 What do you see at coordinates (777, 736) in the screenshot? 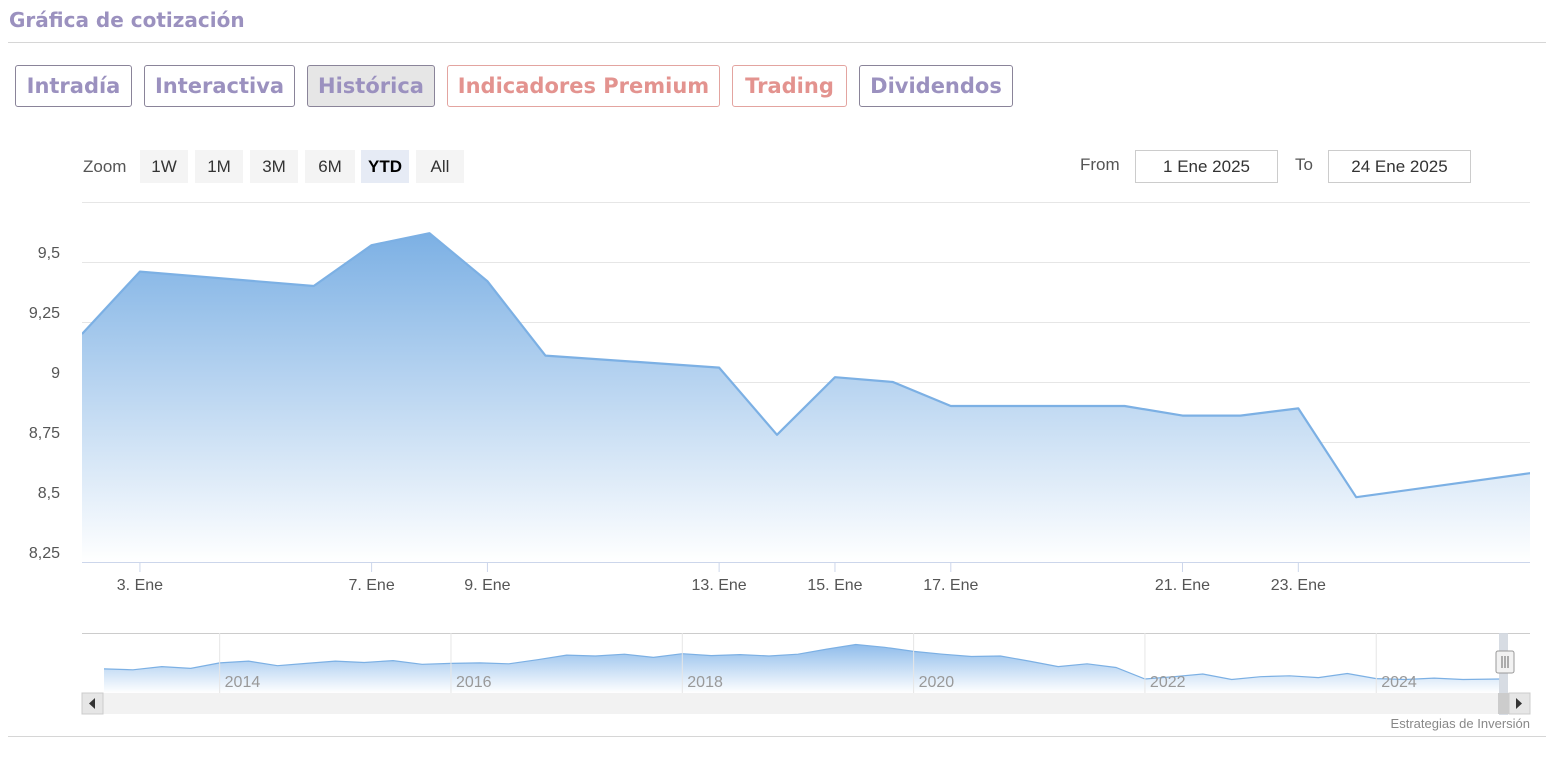
I see `bottom-divider` at bounding box center [777, 736].